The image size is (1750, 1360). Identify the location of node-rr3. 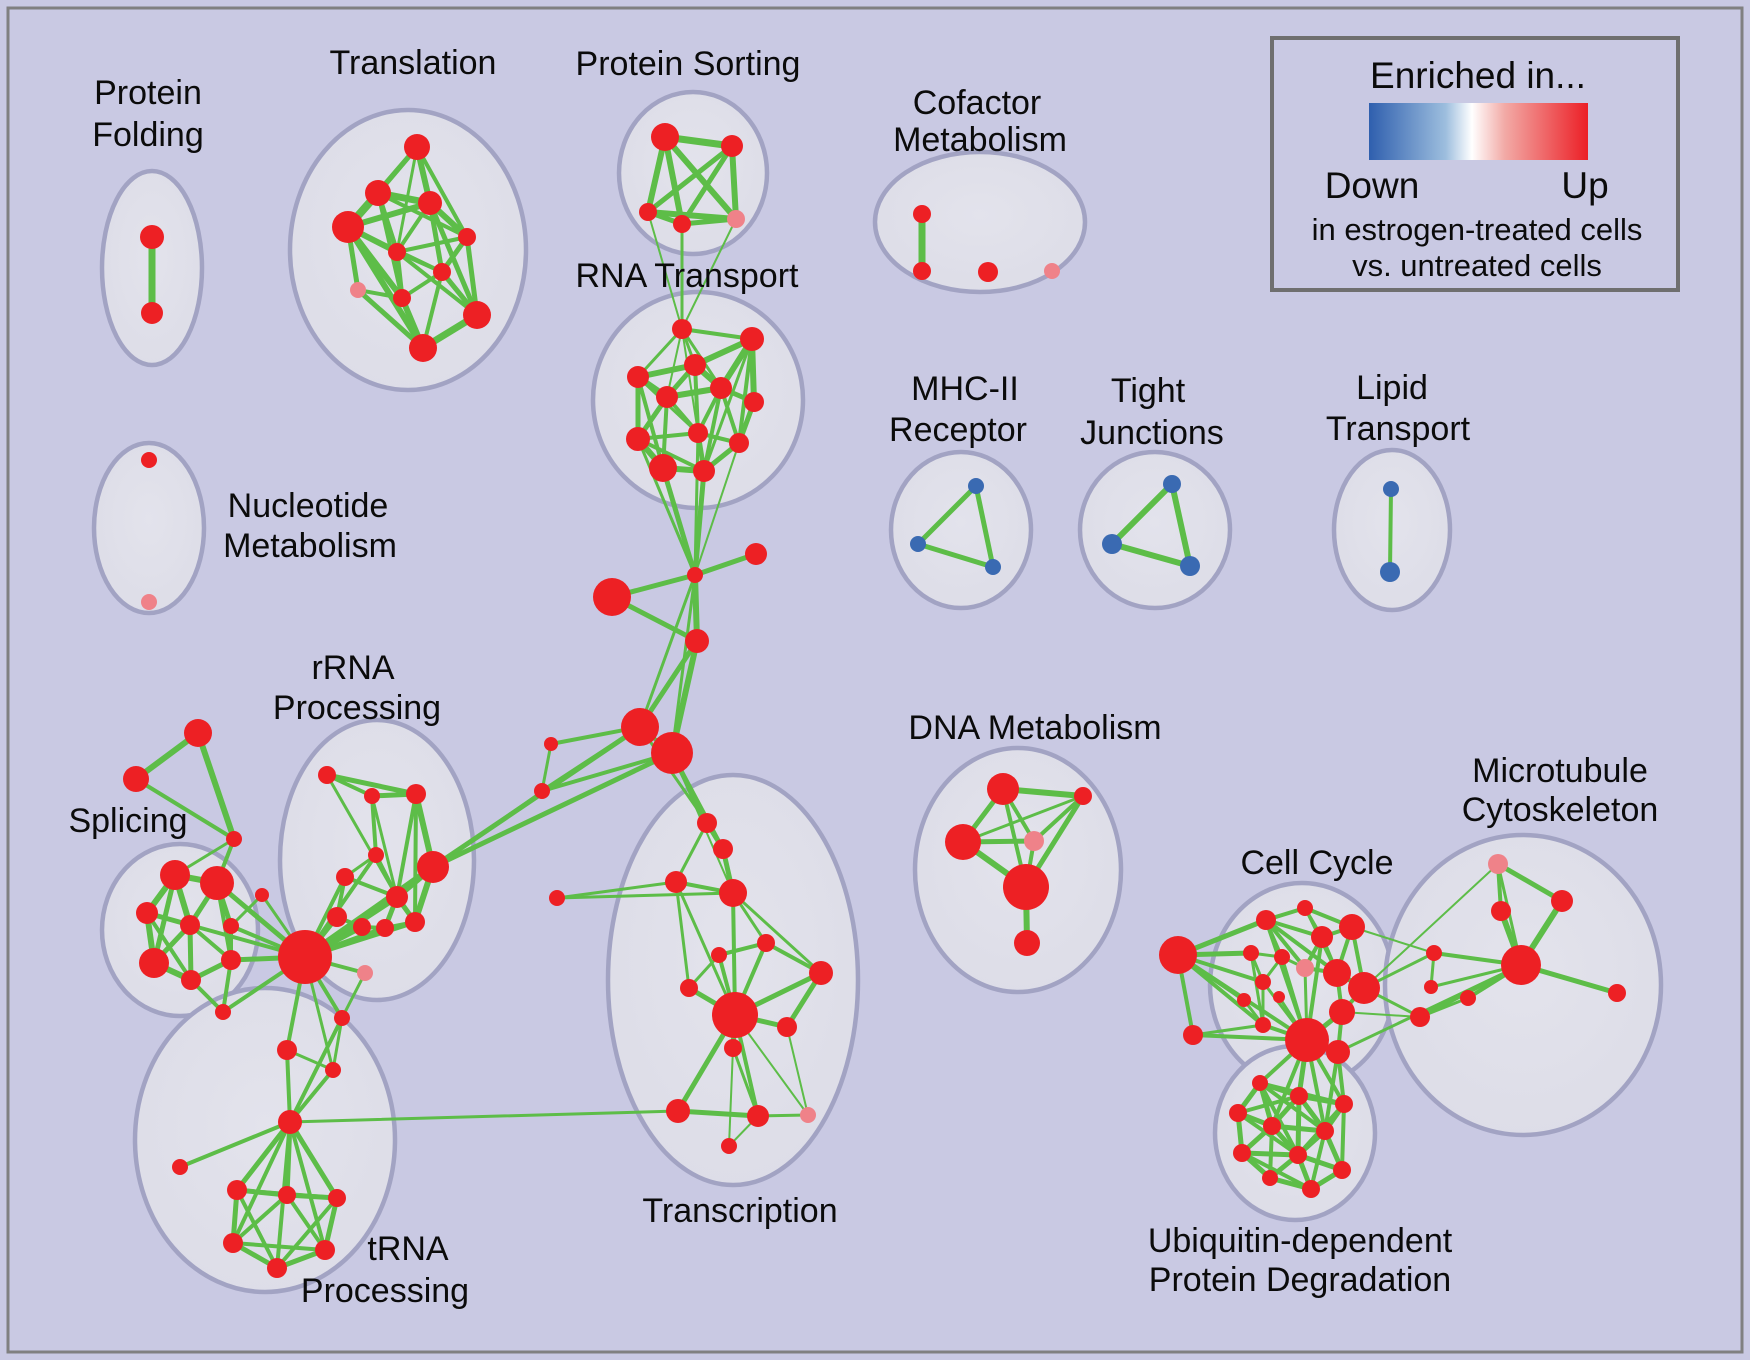
(416, 794).